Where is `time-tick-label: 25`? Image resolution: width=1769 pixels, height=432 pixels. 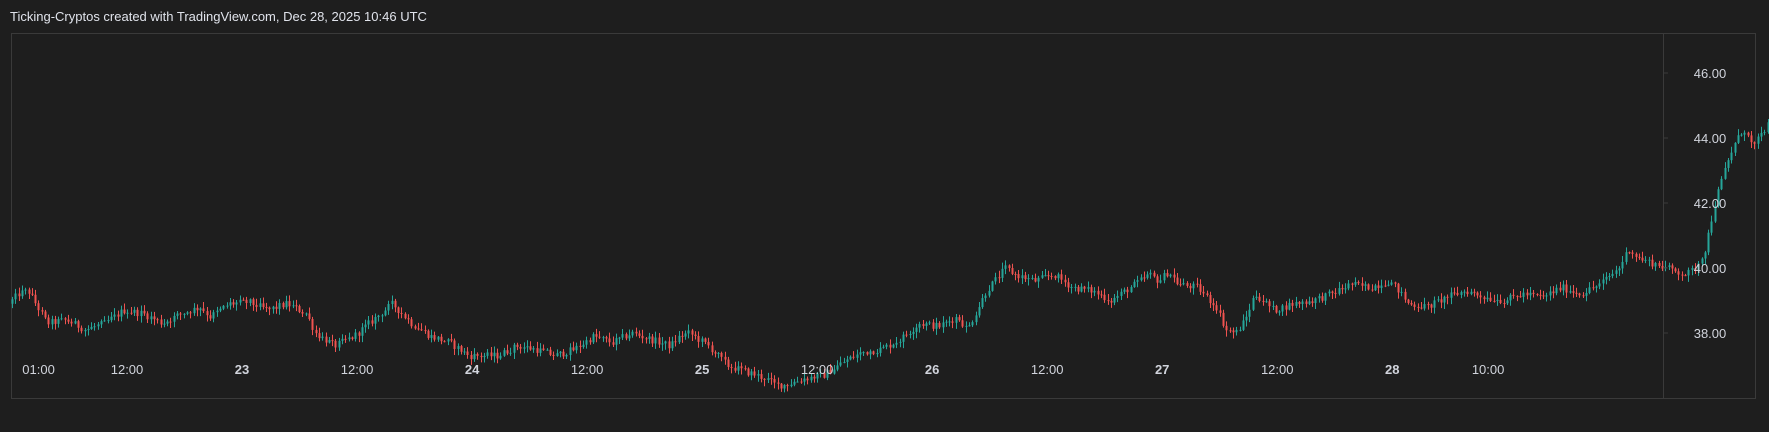 time-tick-label: 25 is located at coordinates (702, 369).